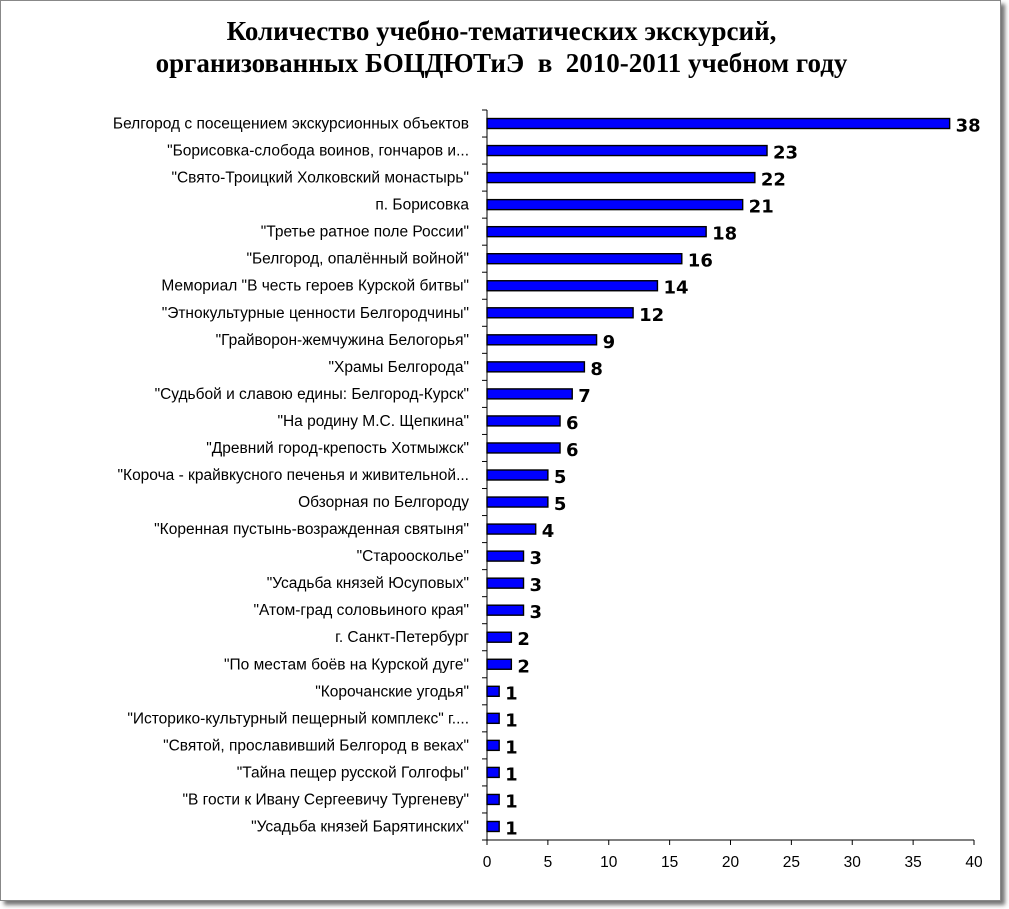 This screenshot has height=909, width=1009. I want to click on data-label: 22, so click(773, 180).